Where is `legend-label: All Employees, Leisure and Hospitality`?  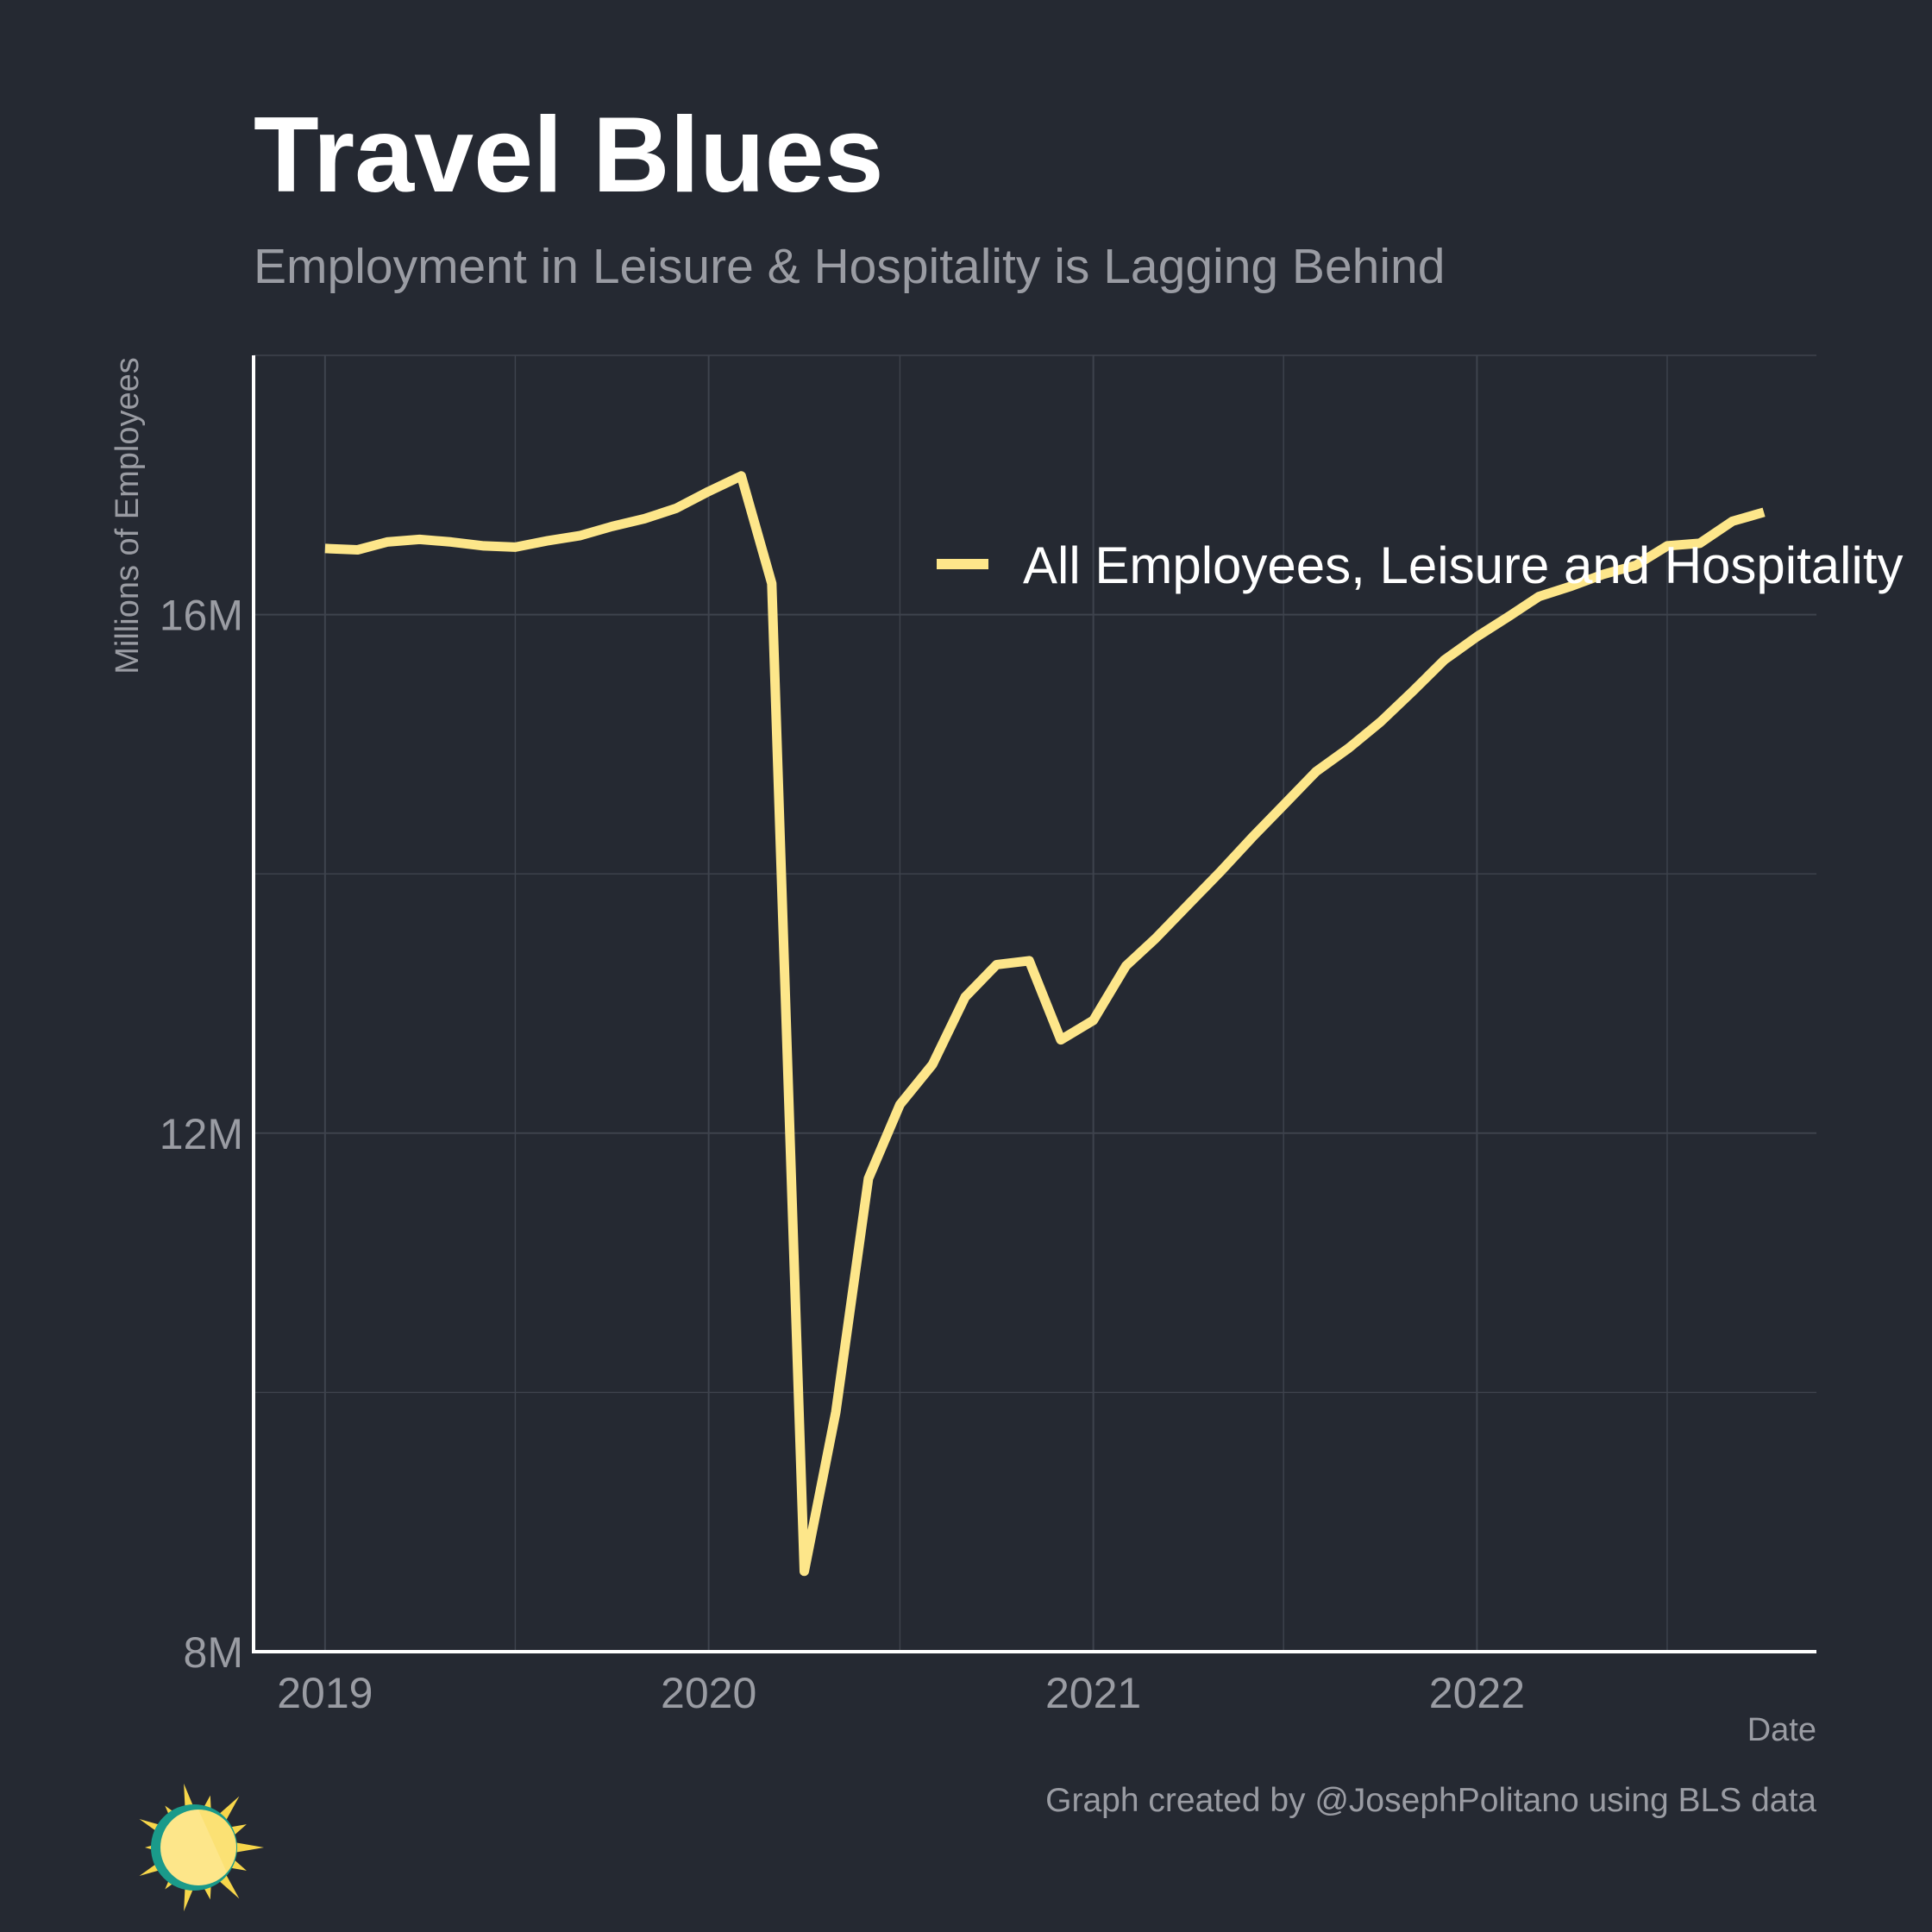
legend-label: All Employees, Leisure and Hospitality is located at coordinates (1463, 565).